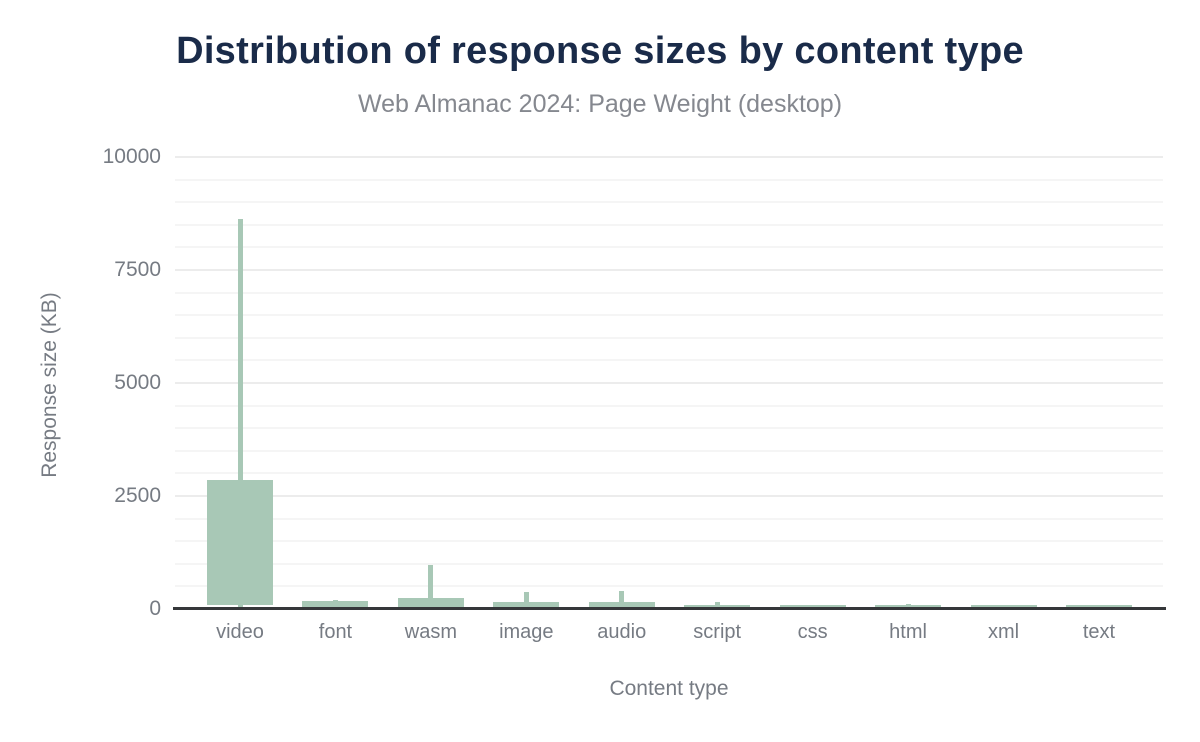 The width and height of the screenshot is (1200, 742). What do you see at coordinates (430, 632) in the screenshot?
I see `x-tick-label-wasm: wasm` at bounding box center [430, 632].